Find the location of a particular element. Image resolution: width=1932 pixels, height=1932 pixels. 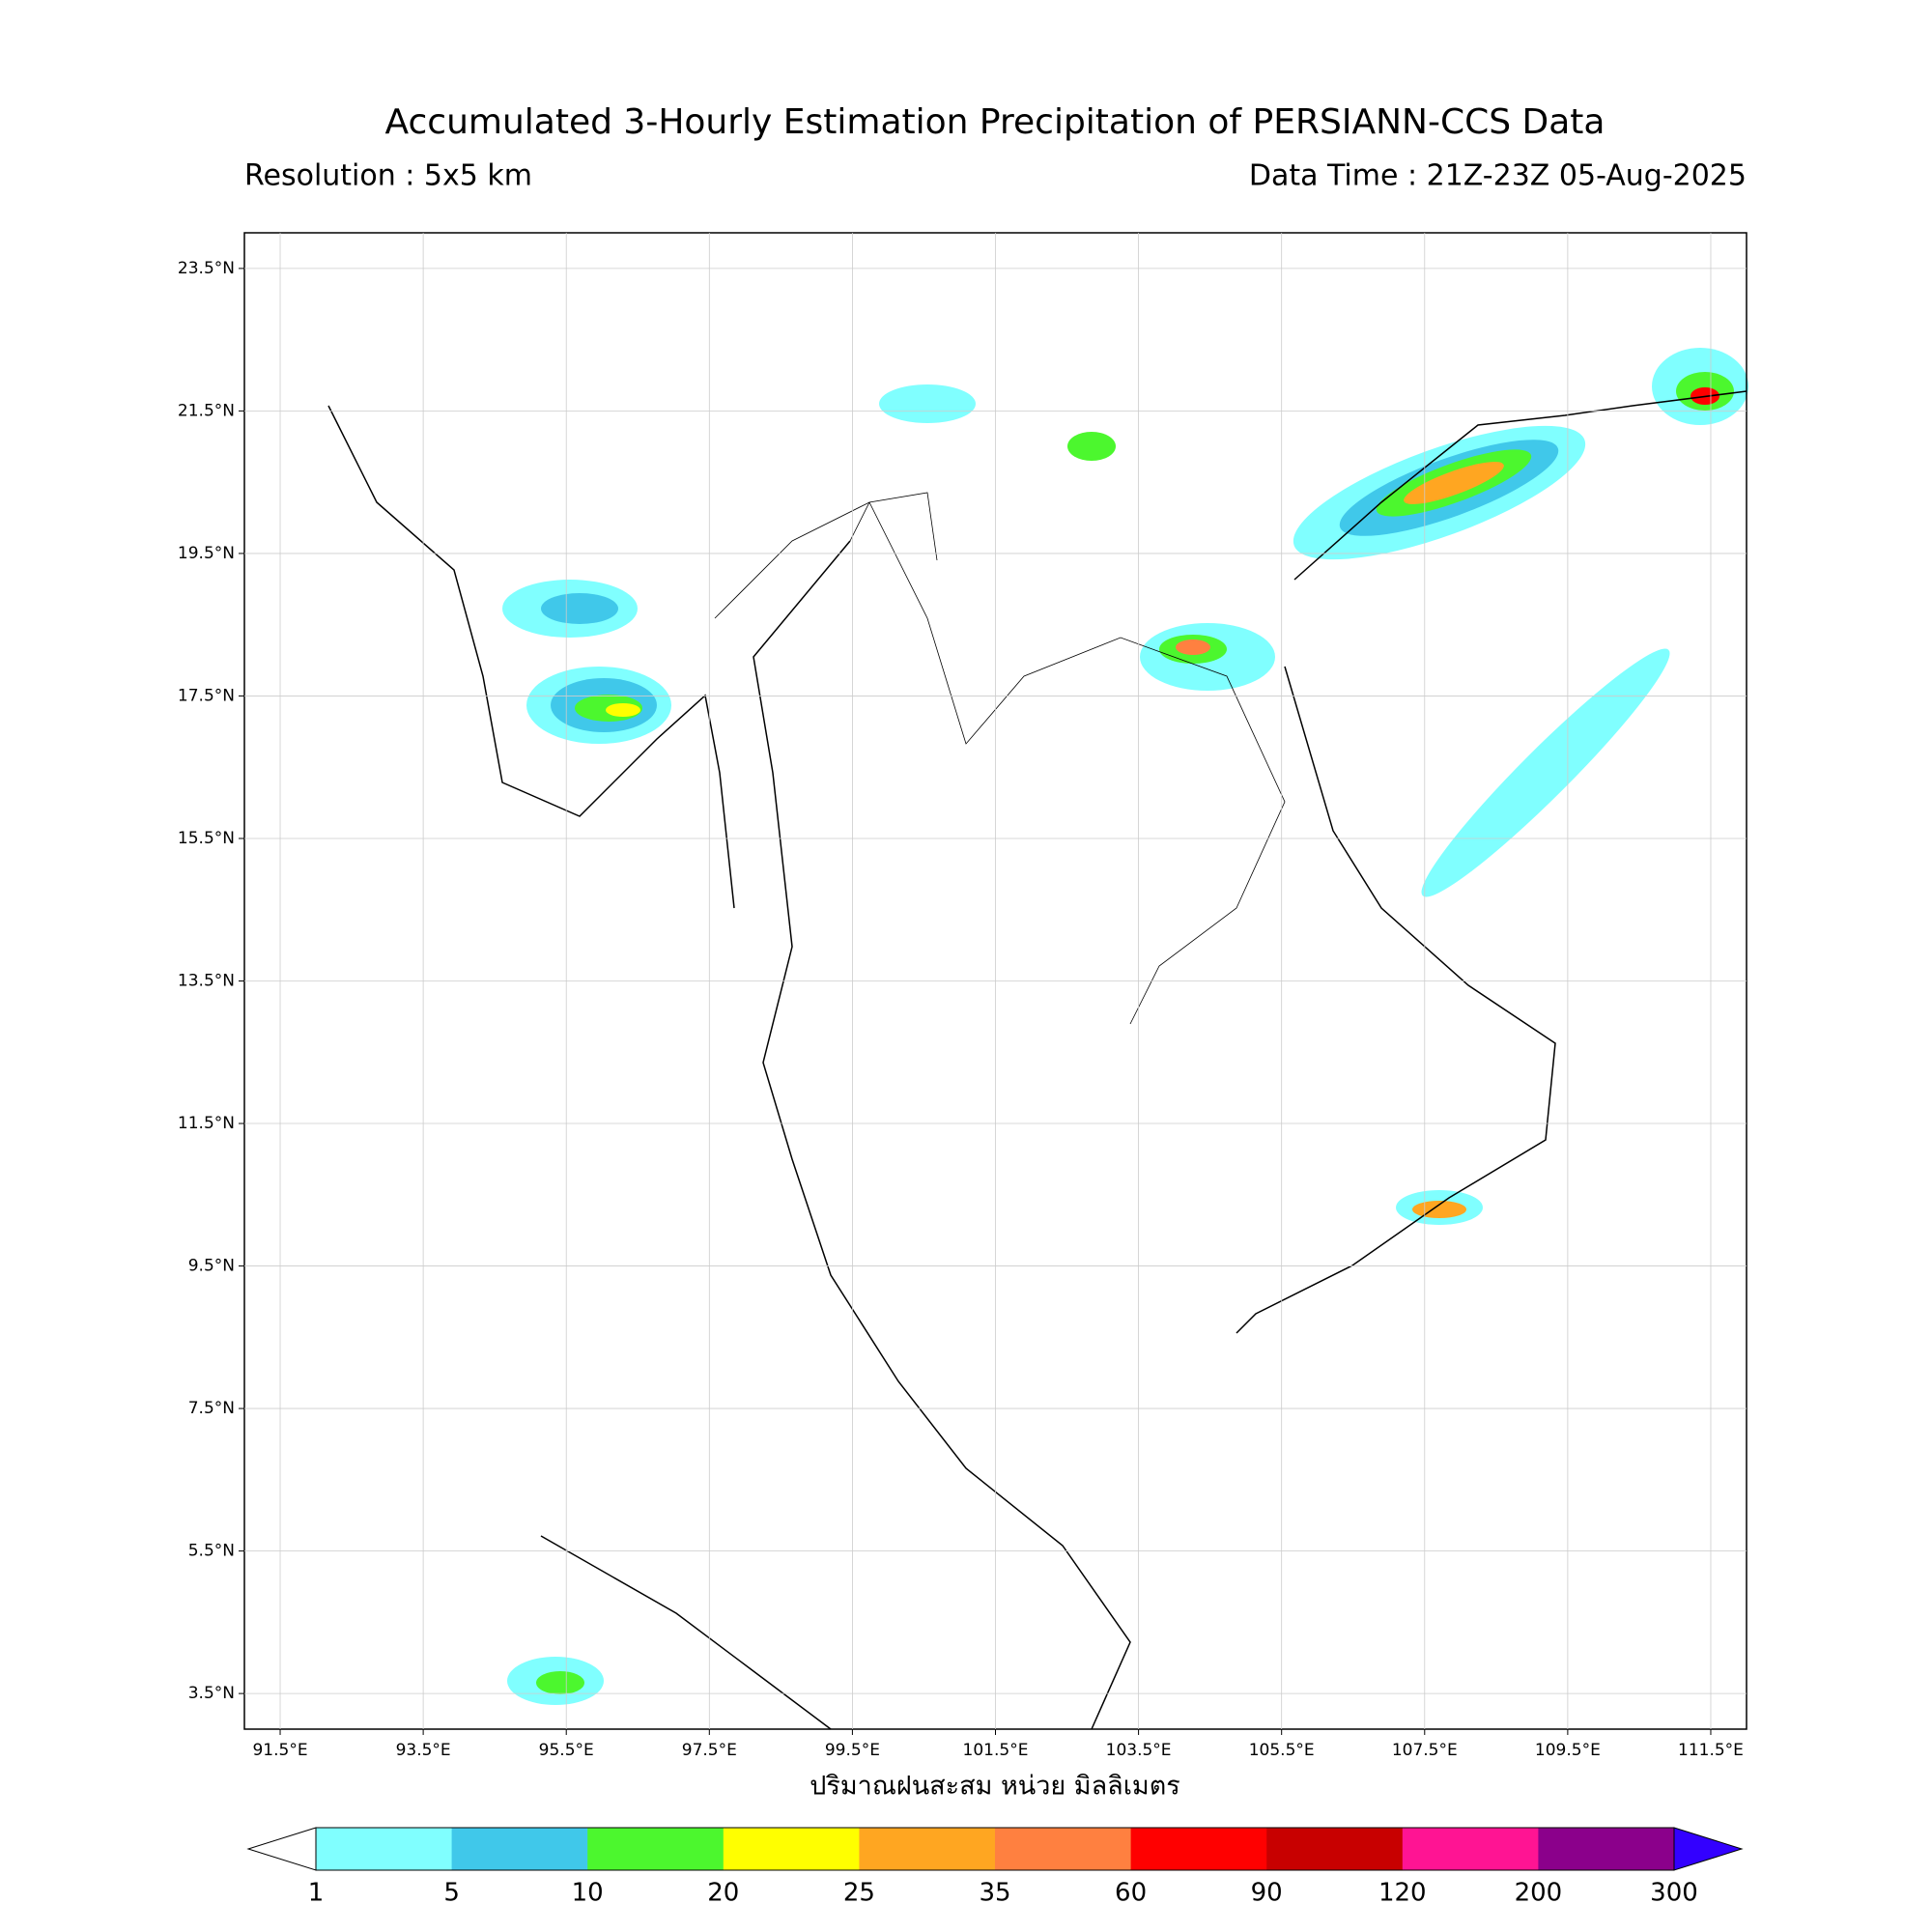

colorbar-tick-label: 10 is located at coordinates (588, 1893).